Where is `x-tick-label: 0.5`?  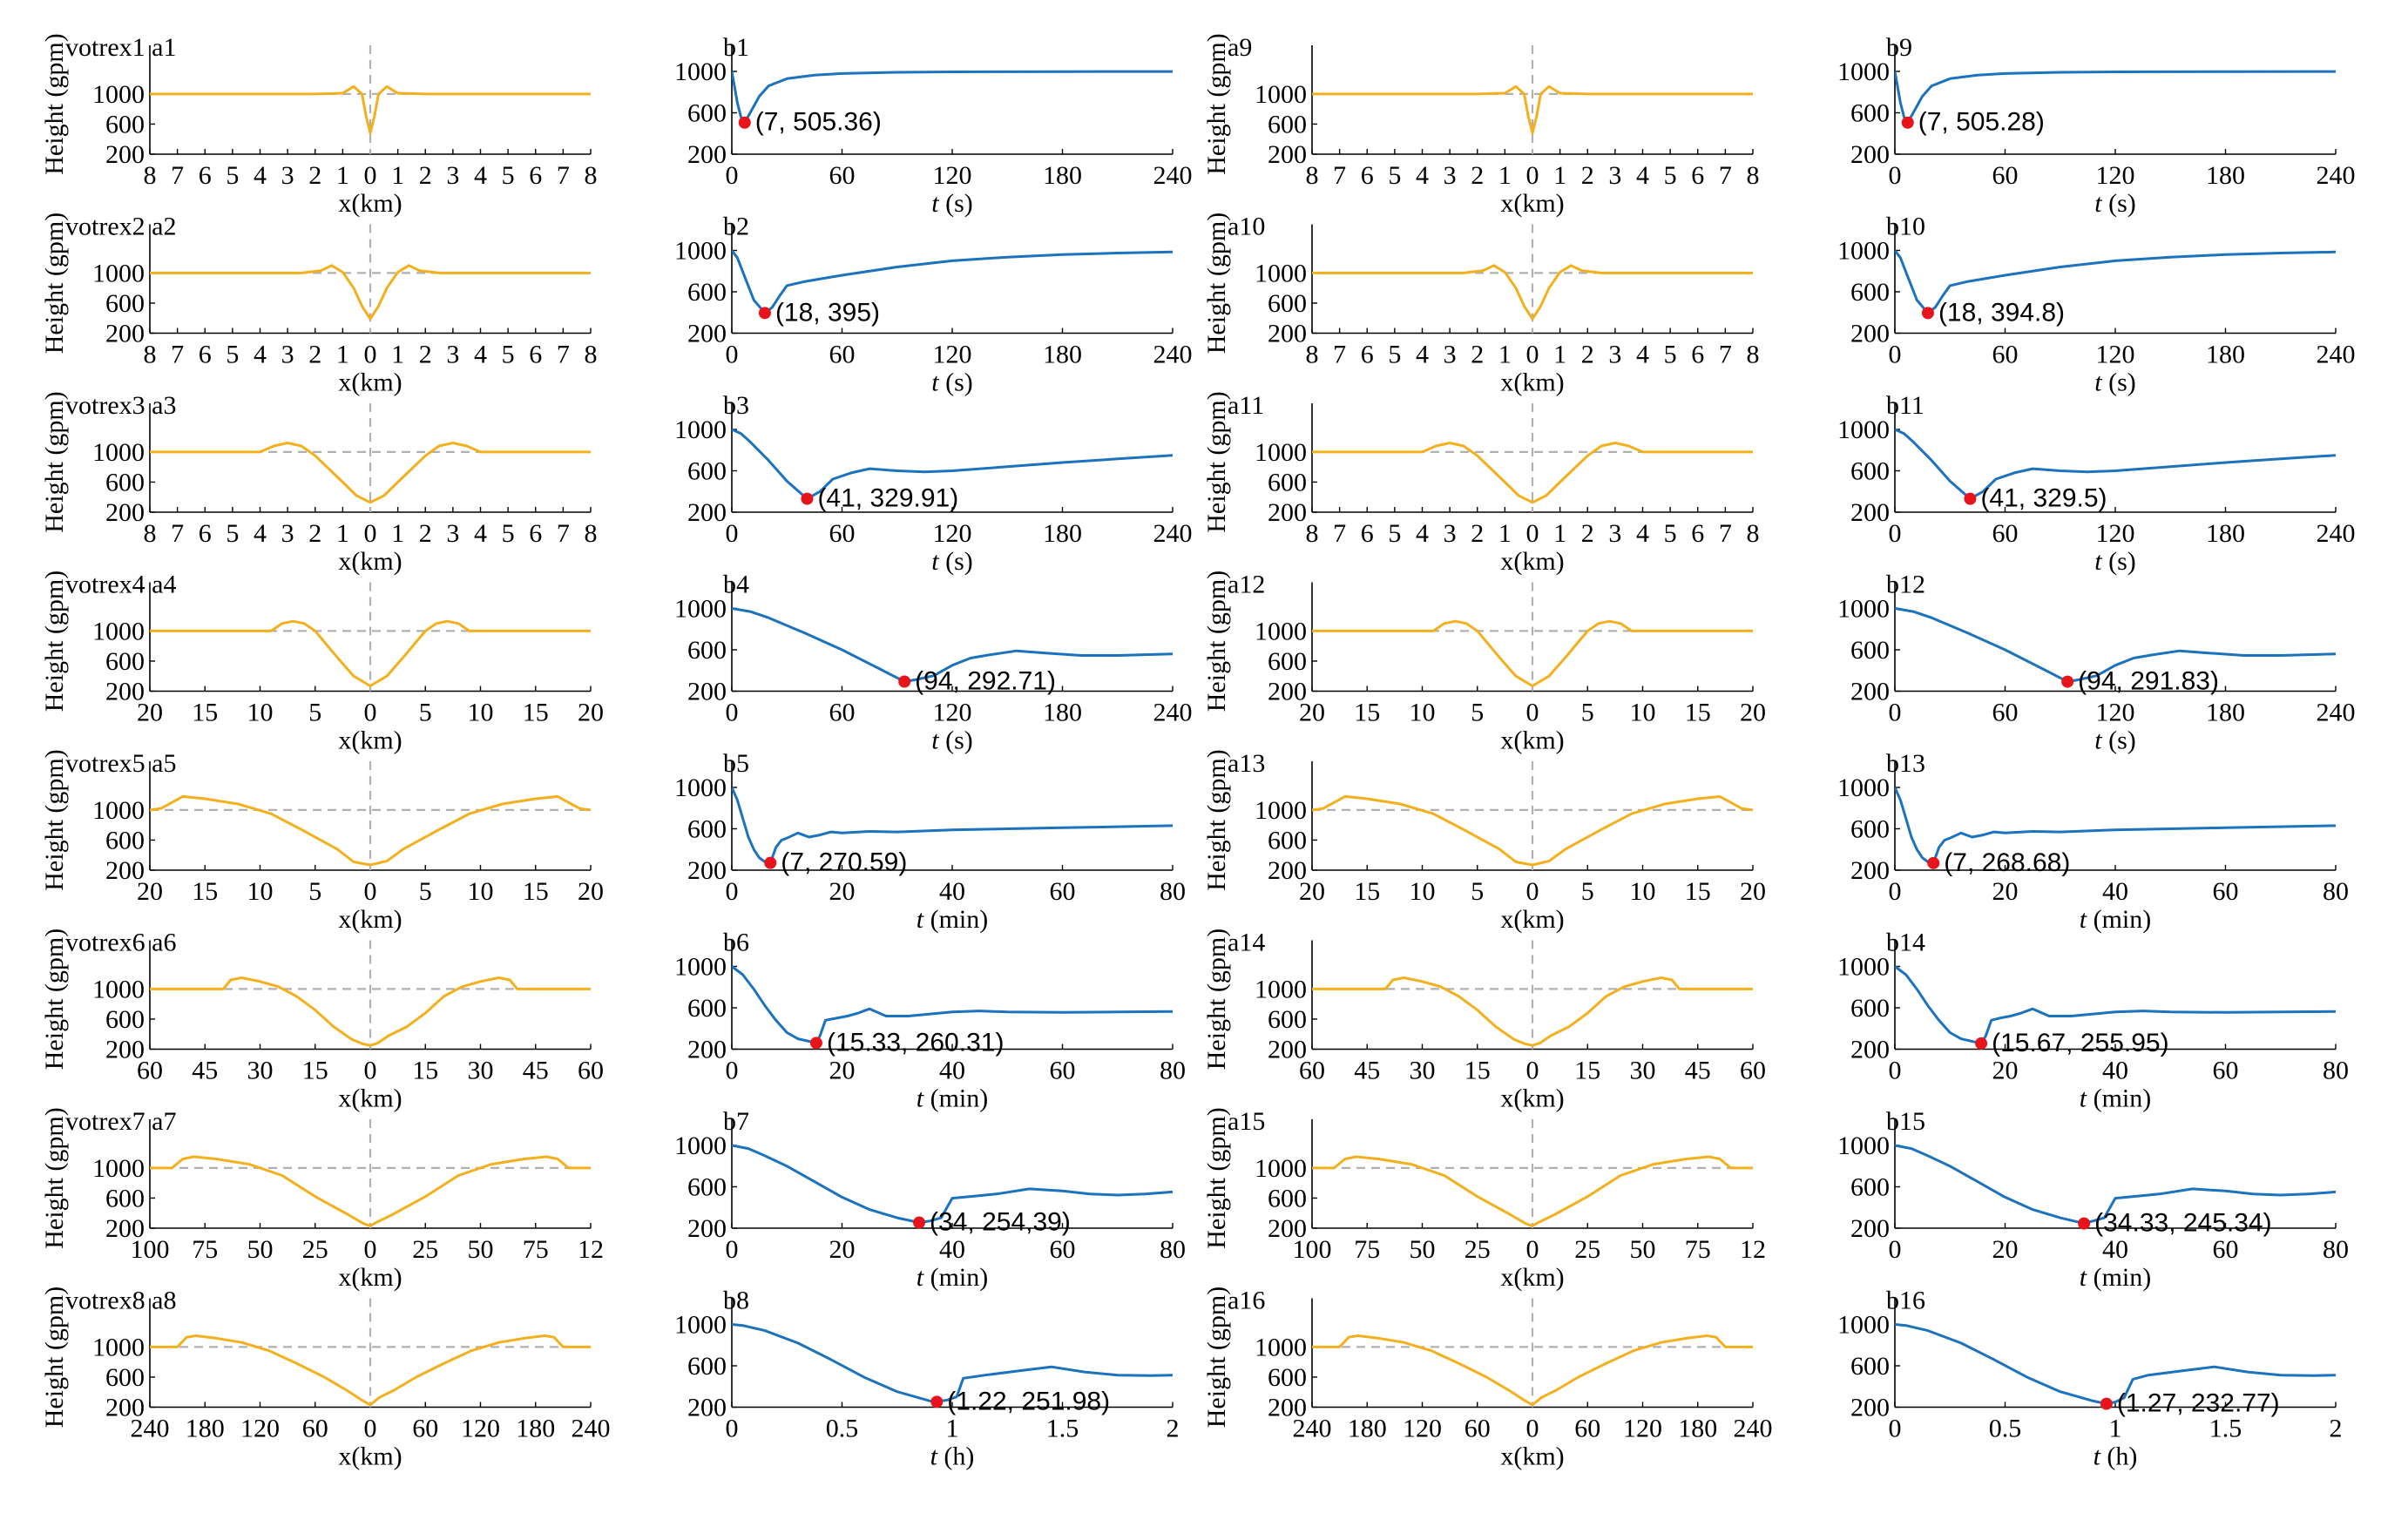 x-tick-label: 0.5 is located at coordinates (2005, 1429).